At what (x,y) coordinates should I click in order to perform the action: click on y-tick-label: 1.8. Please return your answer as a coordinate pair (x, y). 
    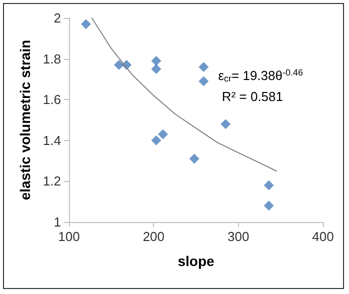
    Looking at the image, I should click on (51, 58).